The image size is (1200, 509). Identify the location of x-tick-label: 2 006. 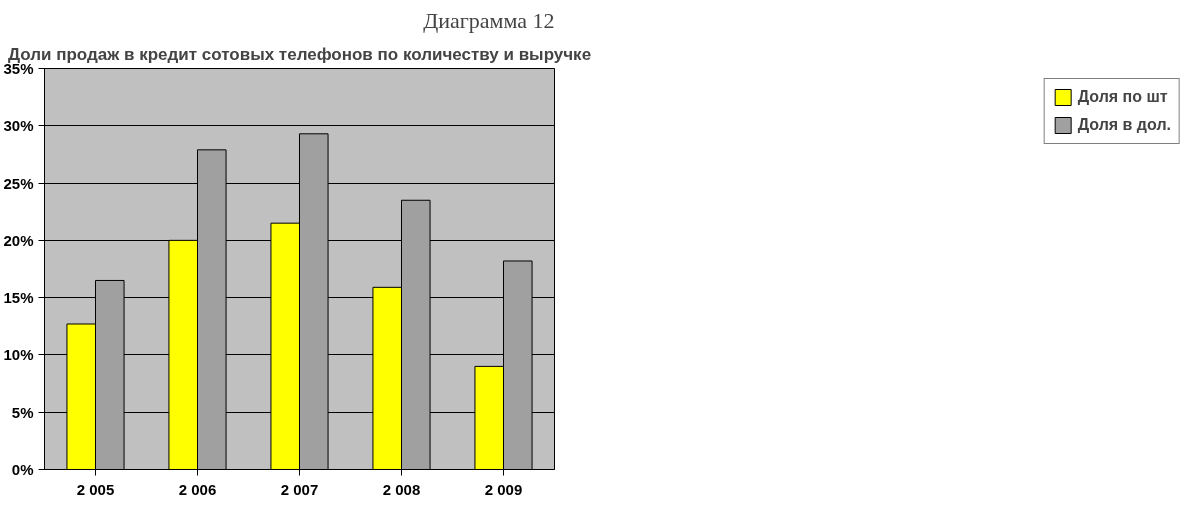
(197, 489).